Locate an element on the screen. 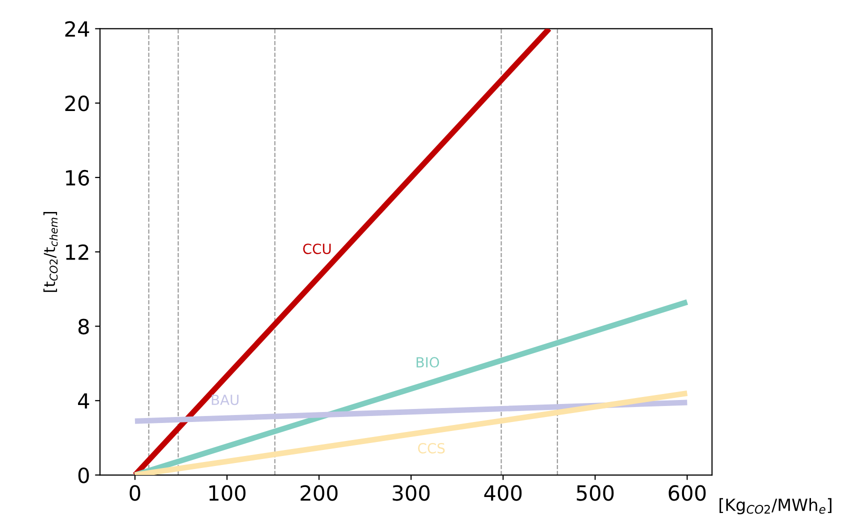  y-tick-label: 8 is located at coordinates (83, 326).